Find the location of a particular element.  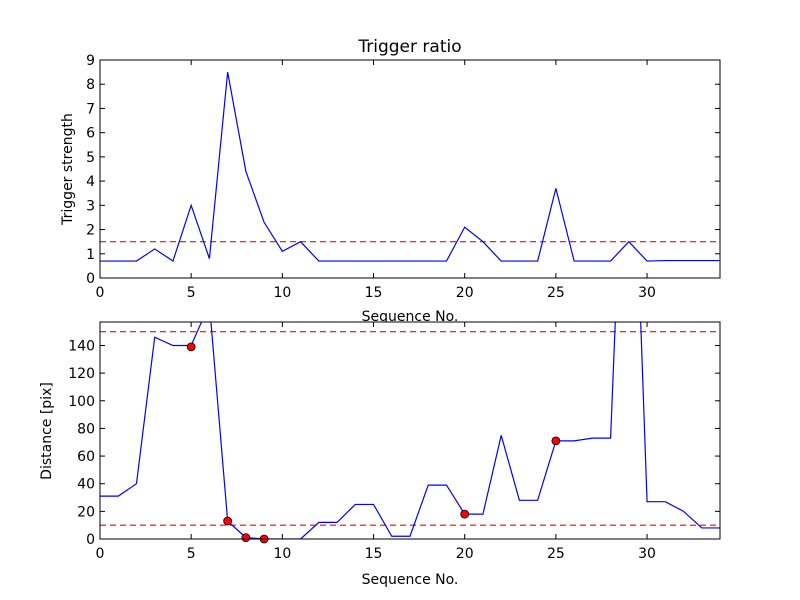

y-axis-label-bottom: Distance [pix] is located at coordinates (47, 431).